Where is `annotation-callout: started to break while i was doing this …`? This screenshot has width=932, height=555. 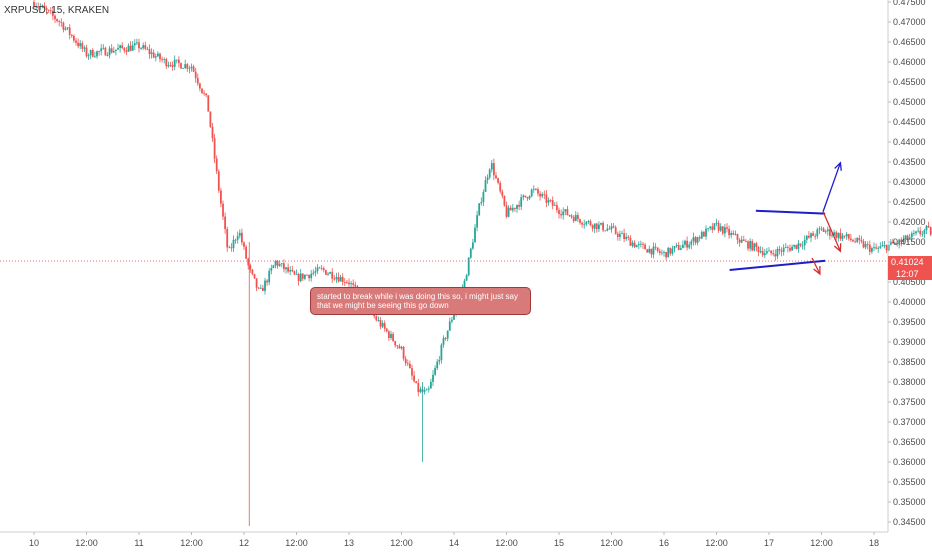
annotation-callout: started to break while i was doing this … is located at coordinates (420, 301).